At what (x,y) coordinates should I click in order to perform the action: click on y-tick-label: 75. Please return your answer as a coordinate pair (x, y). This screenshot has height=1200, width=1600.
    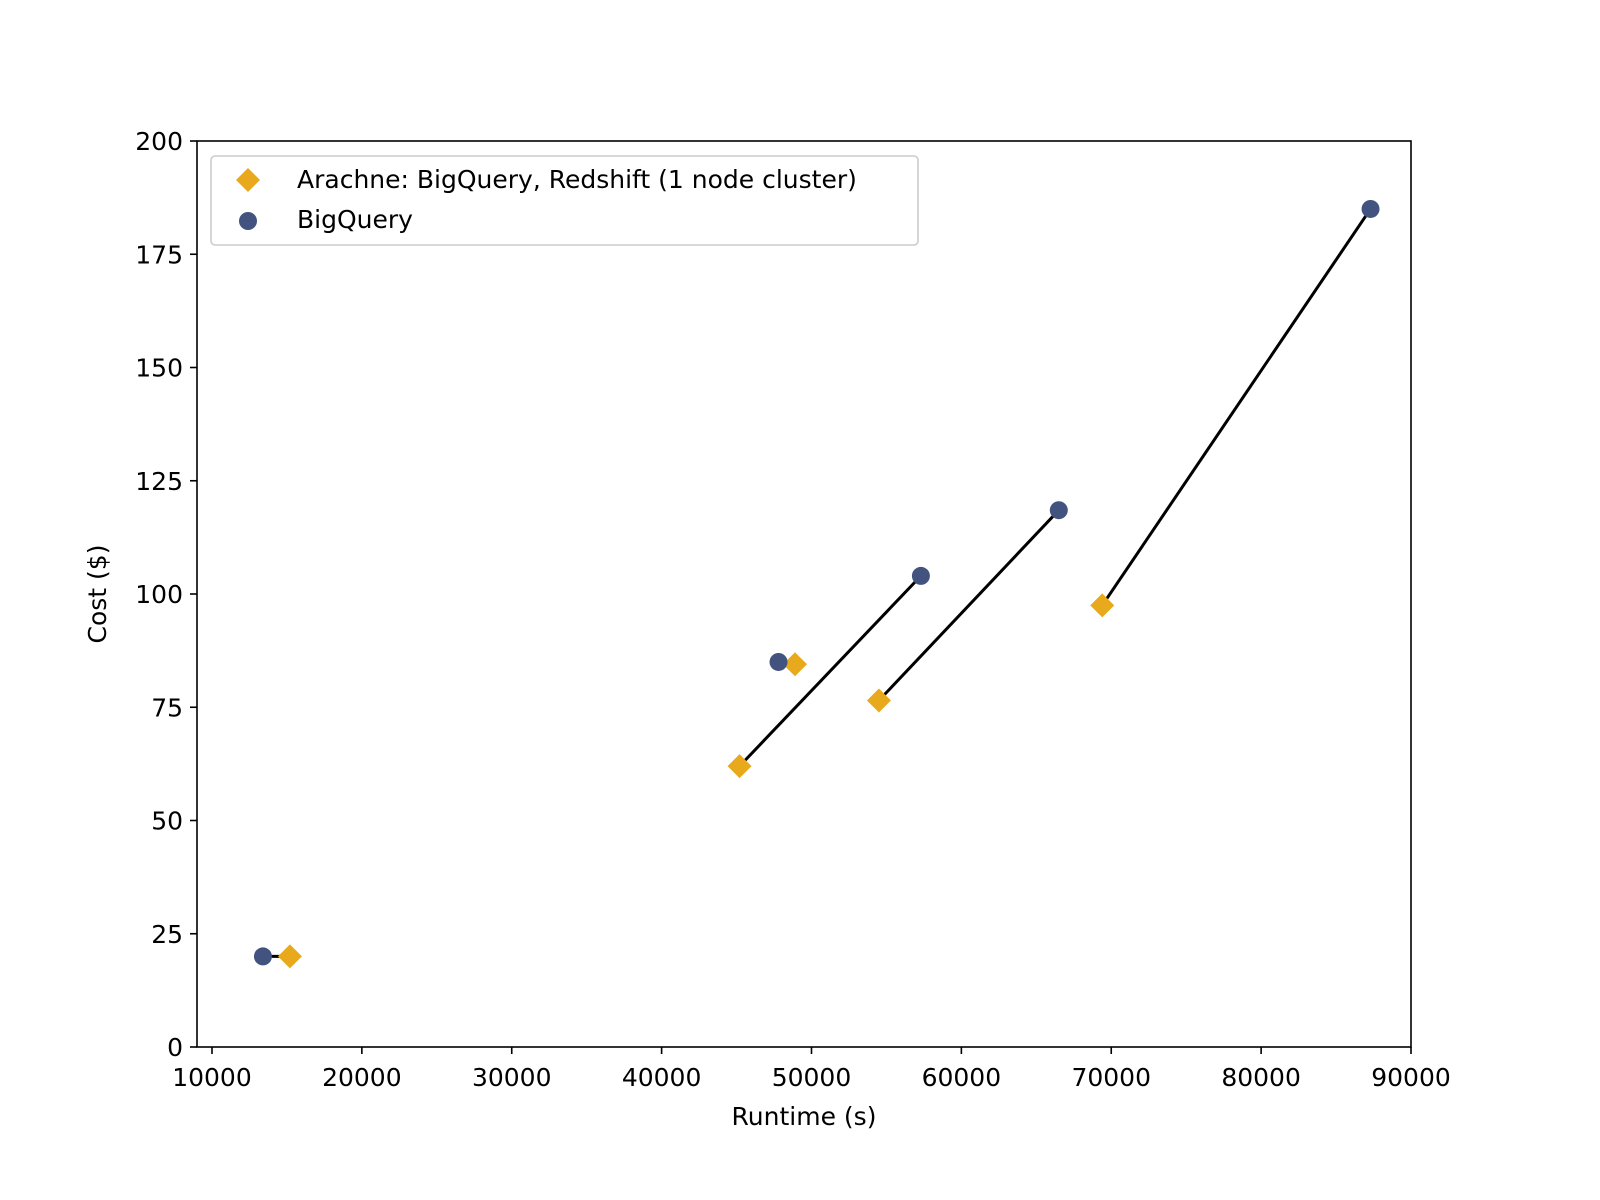
    Looking at the image, I should click on (167, 707).